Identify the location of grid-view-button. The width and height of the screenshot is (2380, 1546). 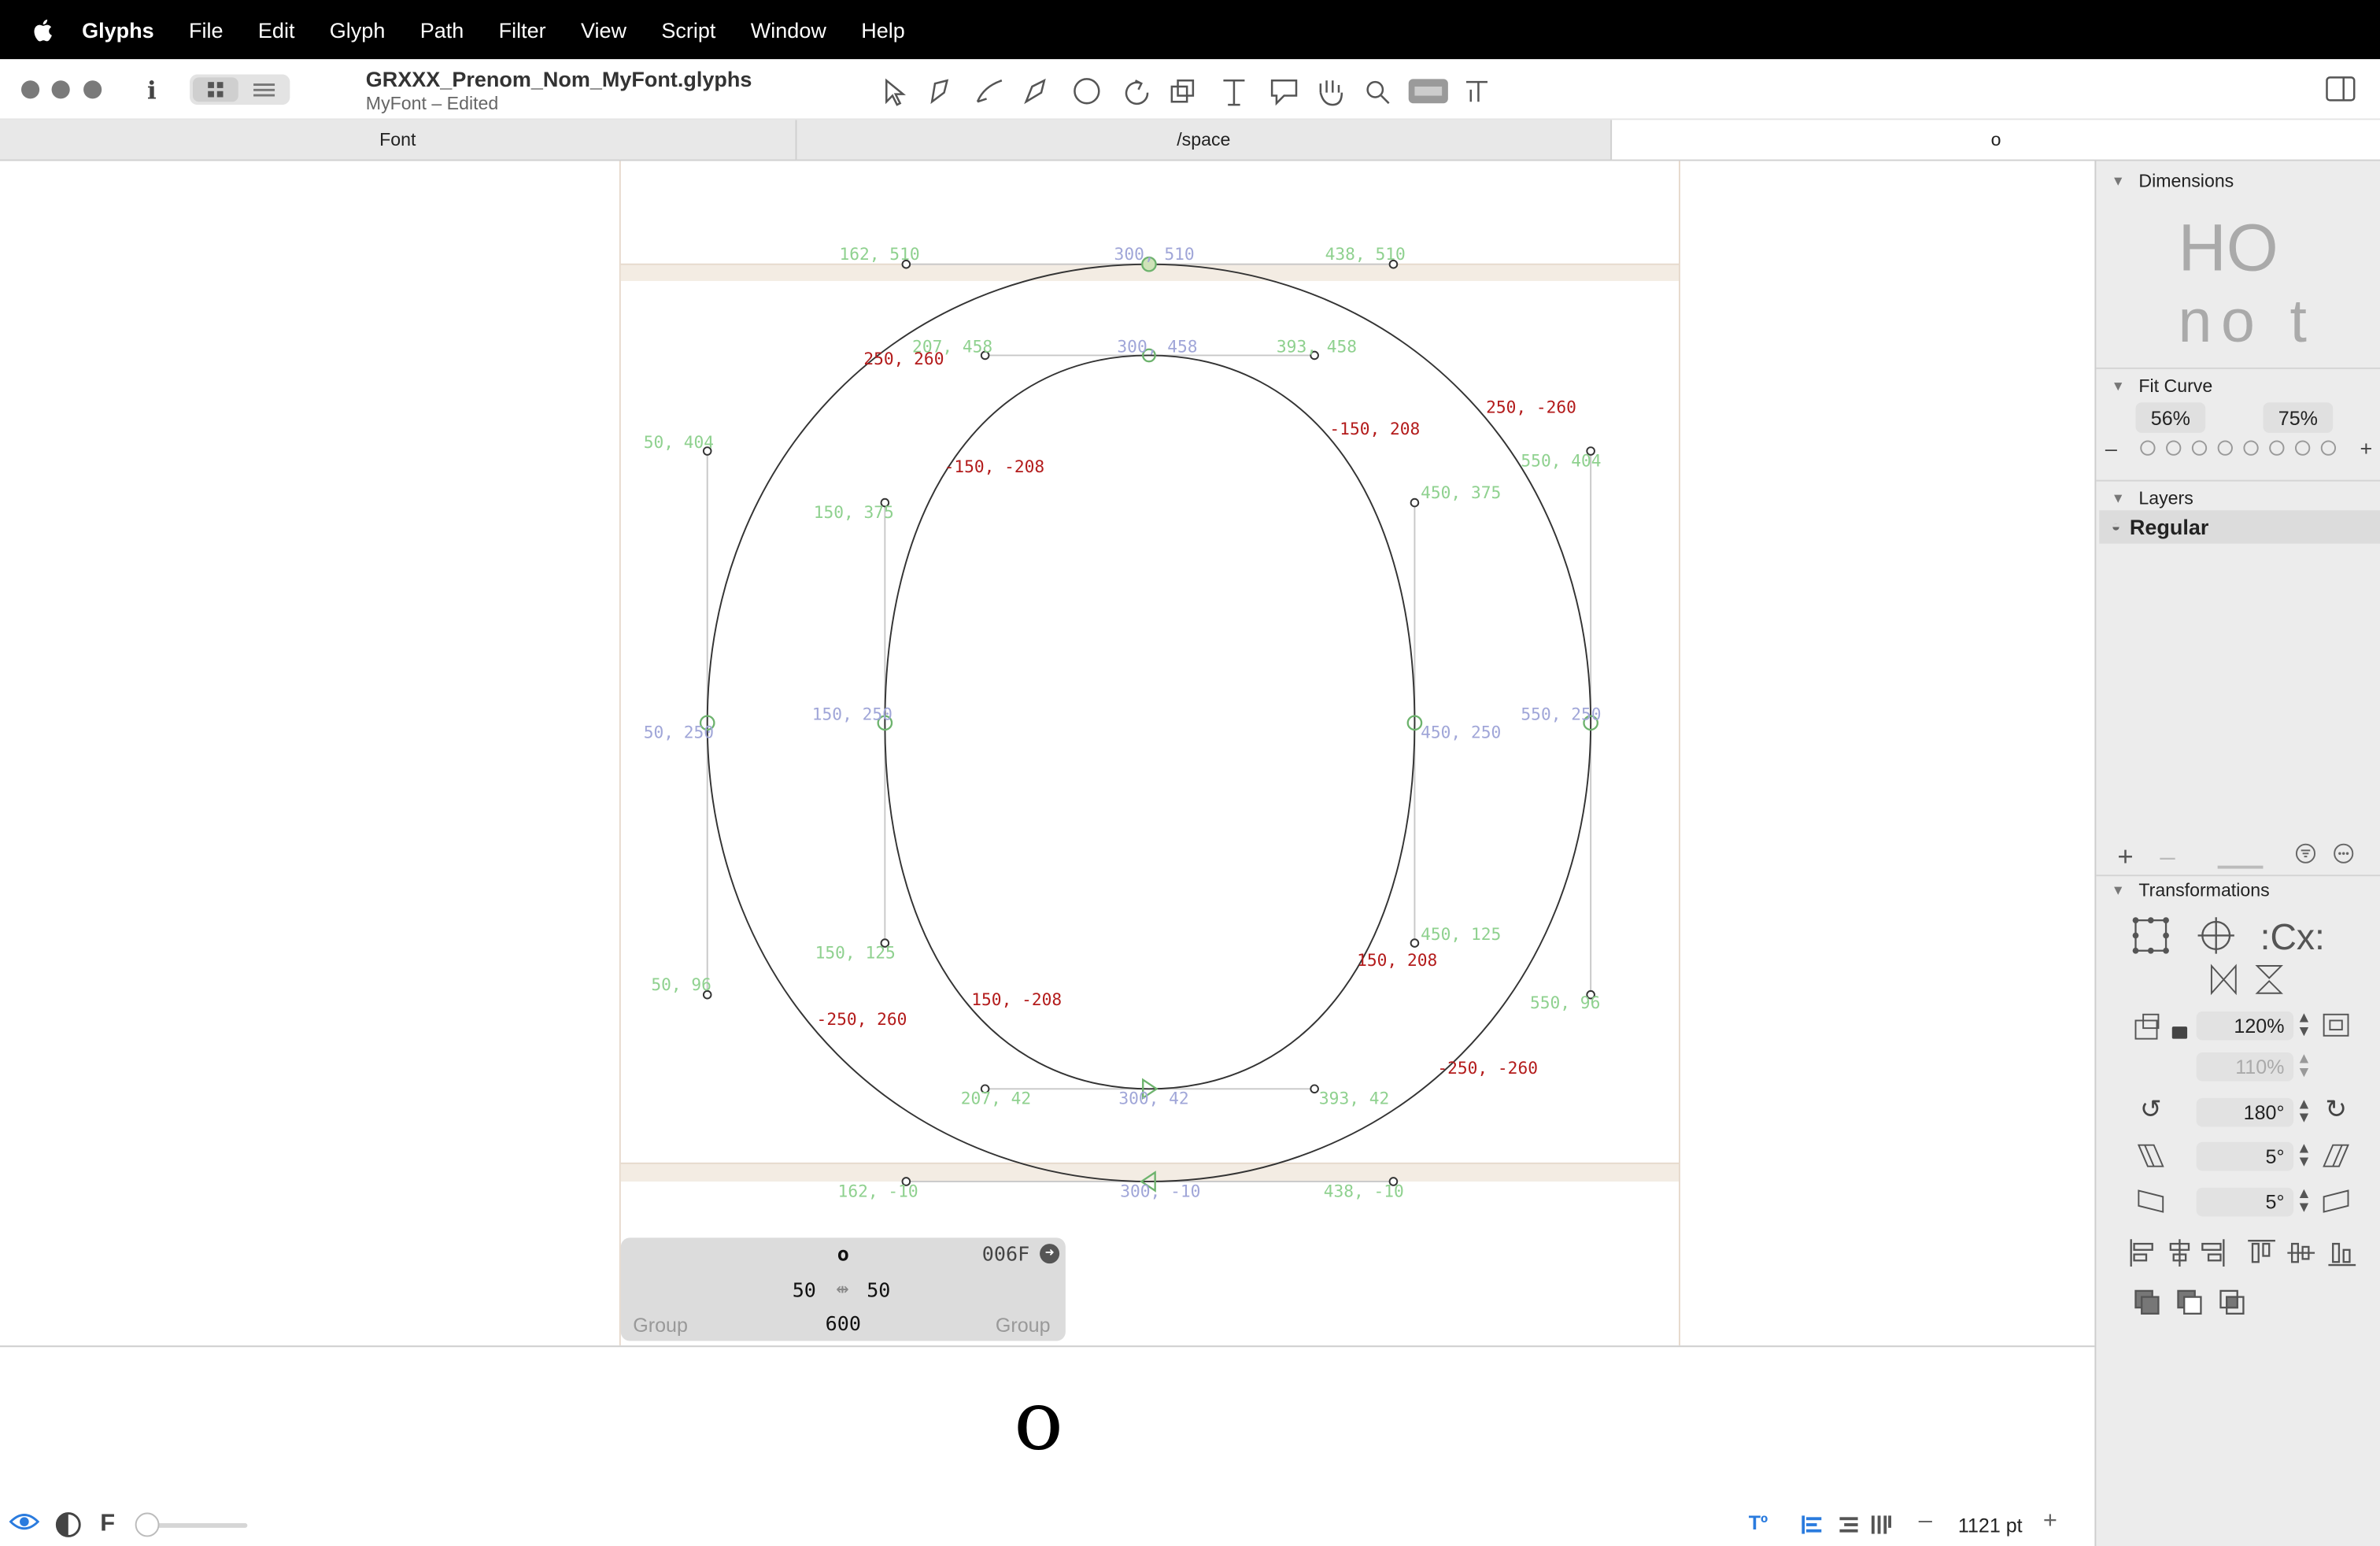
(215, 89).